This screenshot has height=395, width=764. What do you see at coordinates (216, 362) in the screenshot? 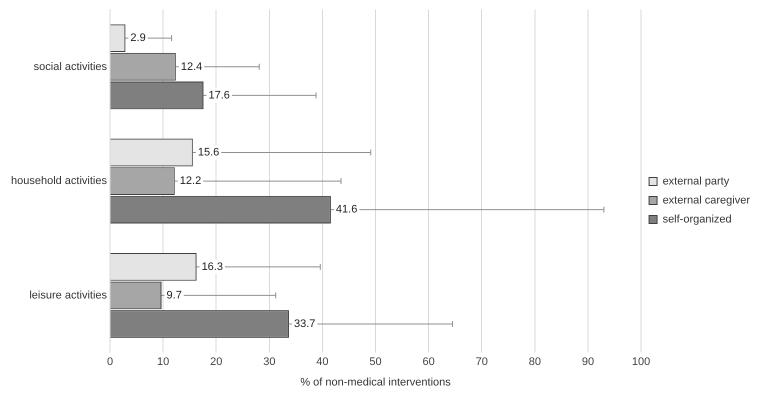
I see `x-tick-label: 20` at bounding box center [216, 362].